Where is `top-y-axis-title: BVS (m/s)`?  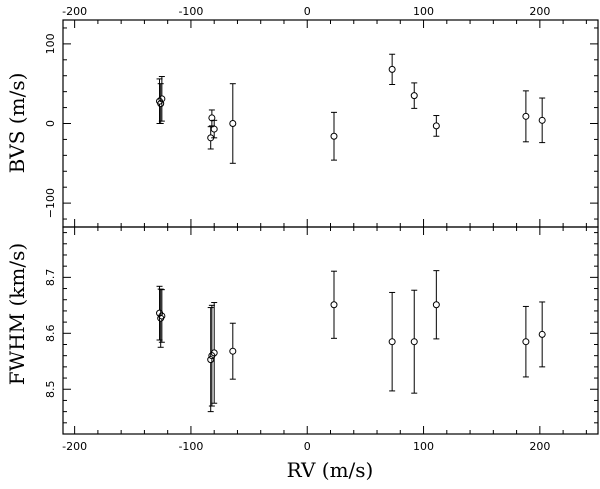
top-y-axis-title: BVS (m/s) is located at coordinates (17, 123).